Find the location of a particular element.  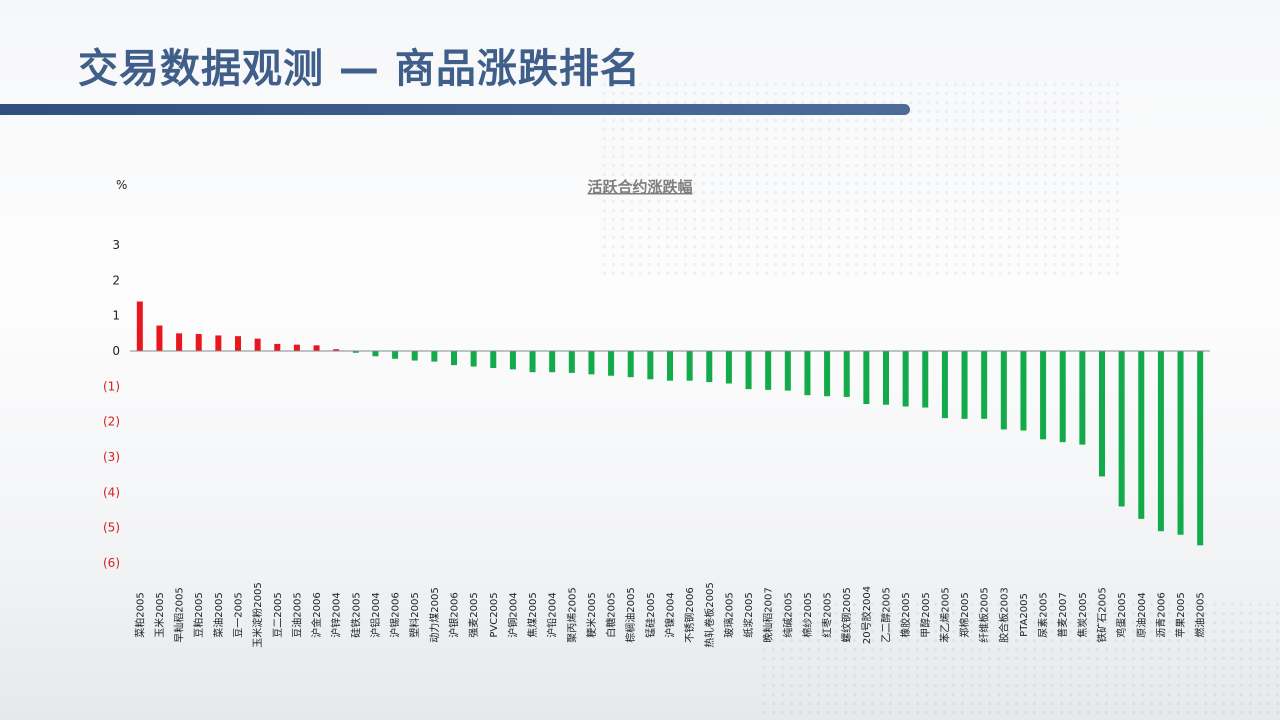

y-tick-label: (2) is located at coordinates (111, 422).